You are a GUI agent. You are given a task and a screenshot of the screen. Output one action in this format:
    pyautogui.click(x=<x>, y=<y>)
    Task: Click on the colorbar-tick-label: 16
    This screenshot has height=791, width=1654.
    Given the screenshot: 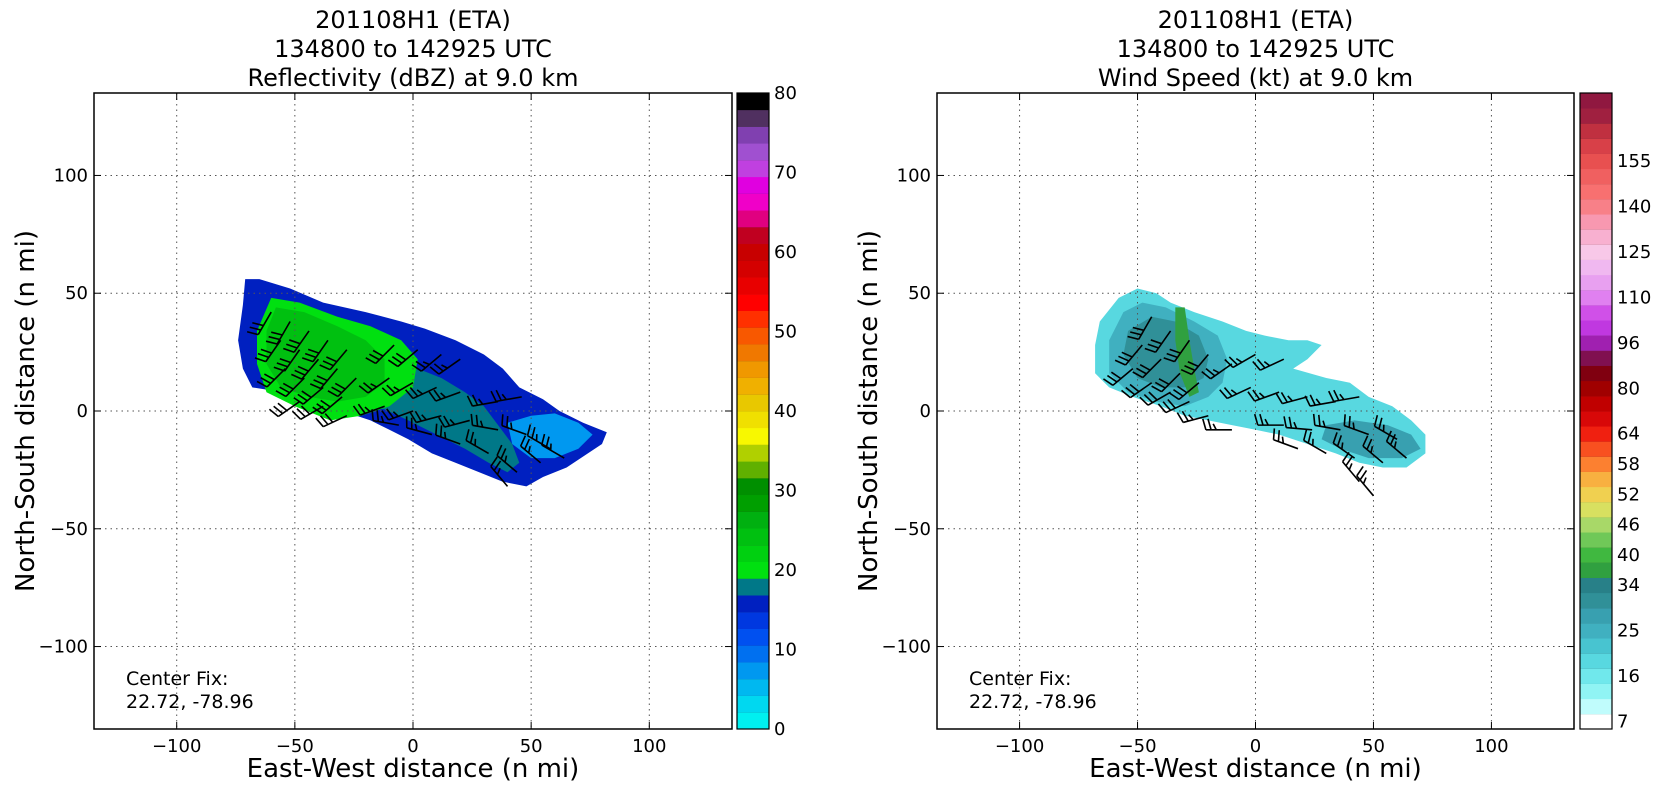 What is the action you would take?
    pyautogui.click(x=1628, y=676)
    